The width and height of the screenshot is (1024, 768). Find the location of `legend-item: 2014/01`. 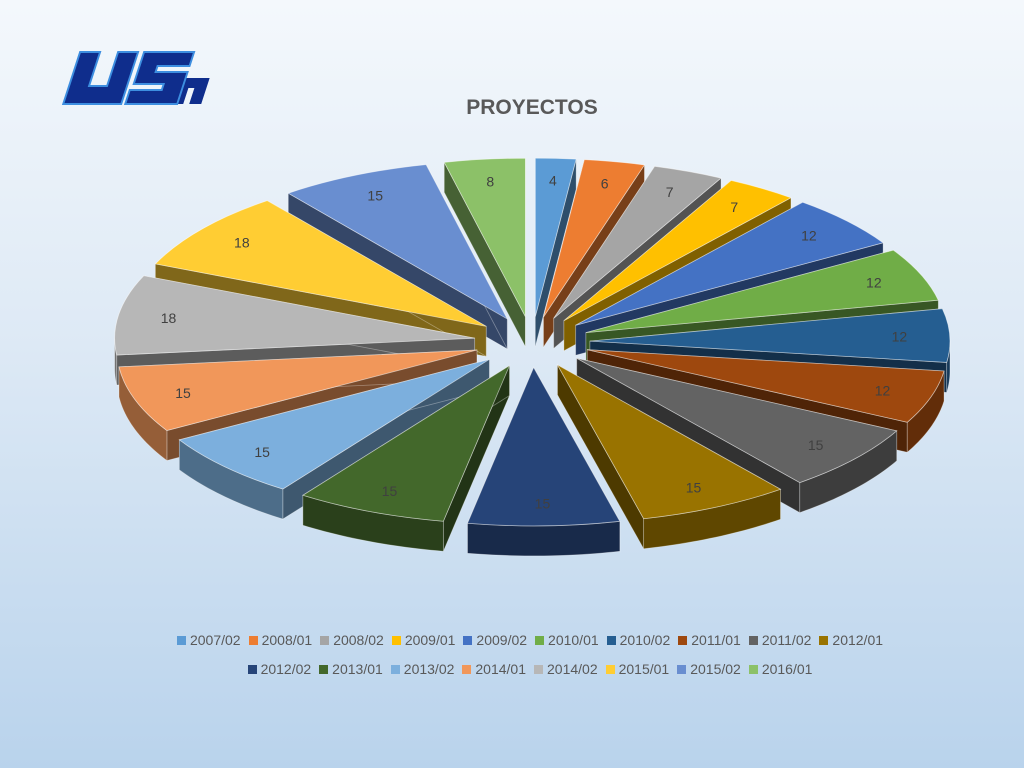

legend-item: 2014/01 is located at coordinates (494, 669).